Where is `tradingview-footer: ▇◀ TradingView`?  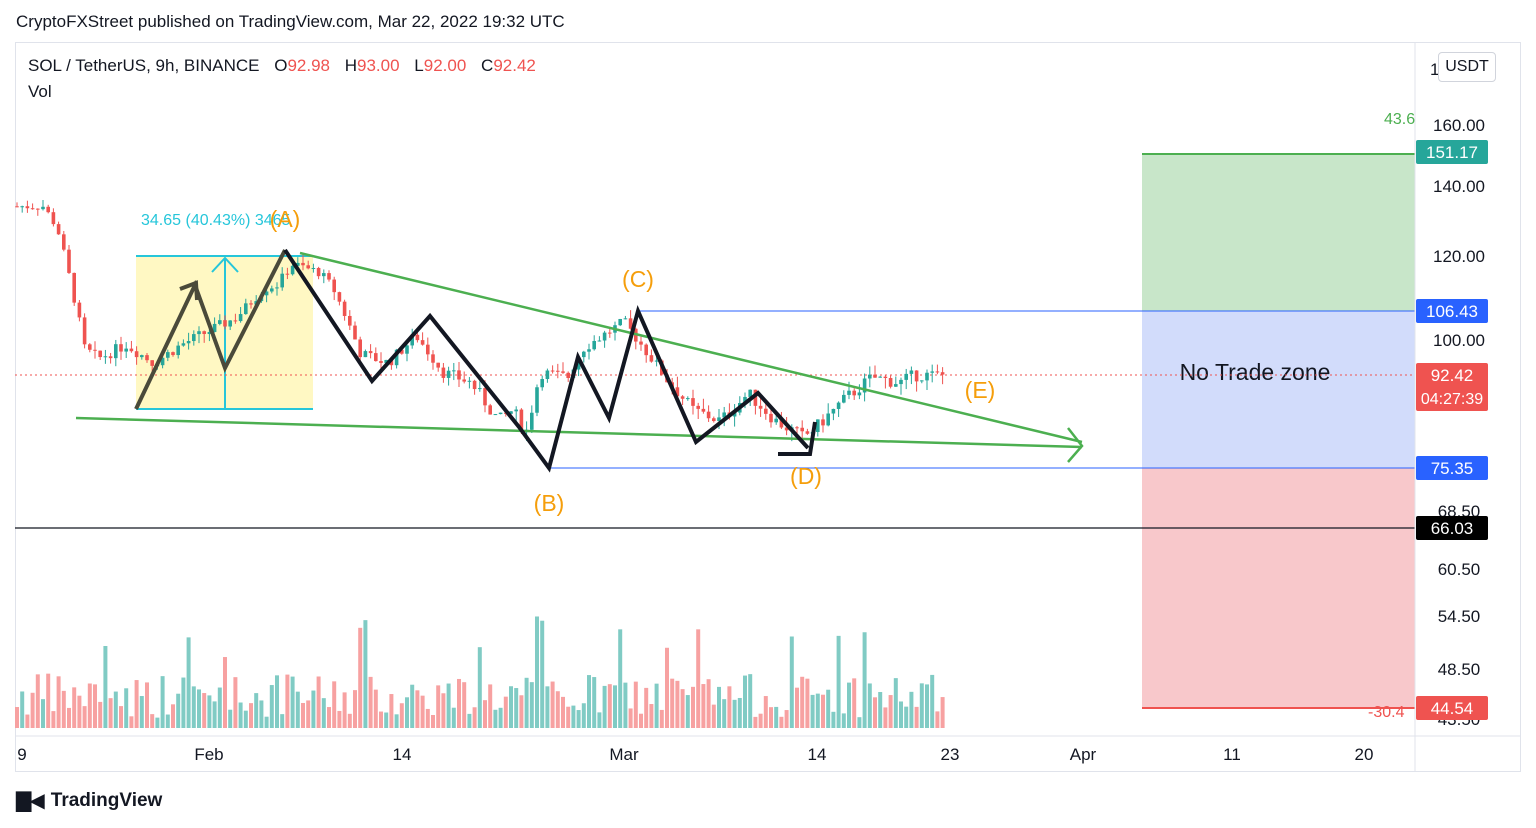 tradingview-footer: ▇◀ TradingView is located at coordinates (89, 800).